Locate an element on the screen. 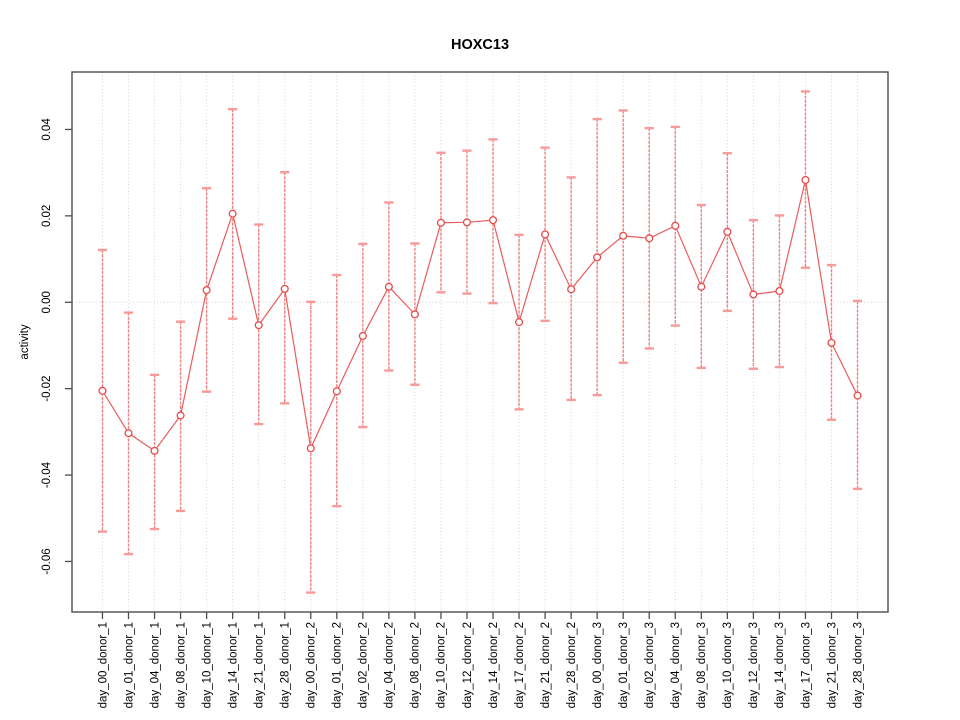 The width and height of the screenshot is (960, 720). x-tick-label: day_00_donor_2 is located at coordinates (312, 665).